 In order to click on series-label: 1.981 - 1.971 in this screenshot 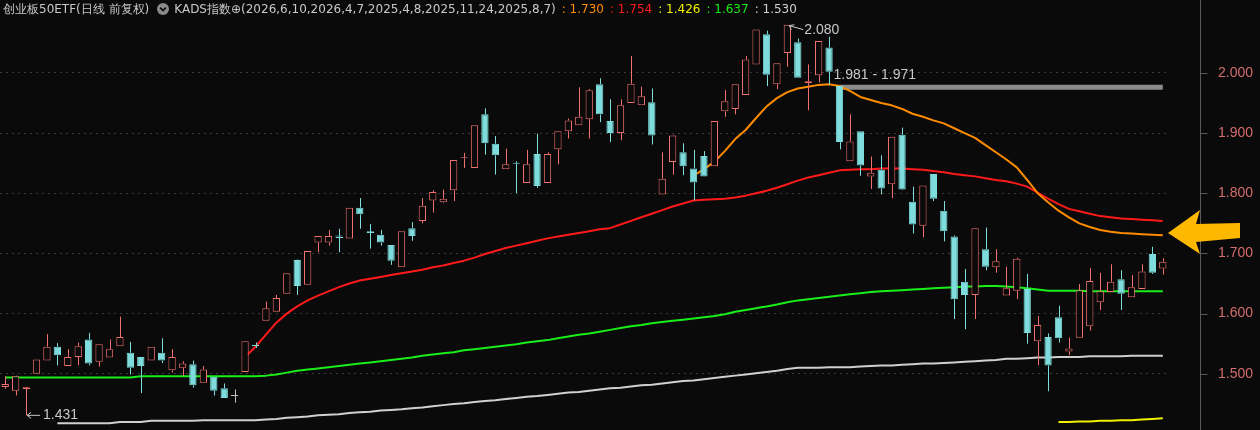, I will do `click(875, 74)`.